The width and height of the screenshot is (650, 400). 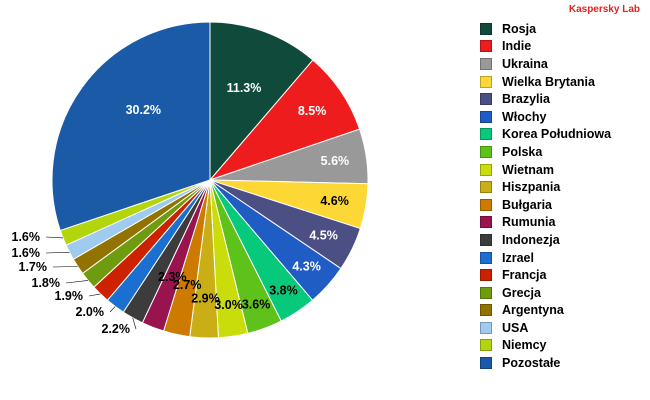 What do you see at coordinates (519, 28) in the screenshot?
I see `legend-label: Rosja` at bounding box center [519, 28].